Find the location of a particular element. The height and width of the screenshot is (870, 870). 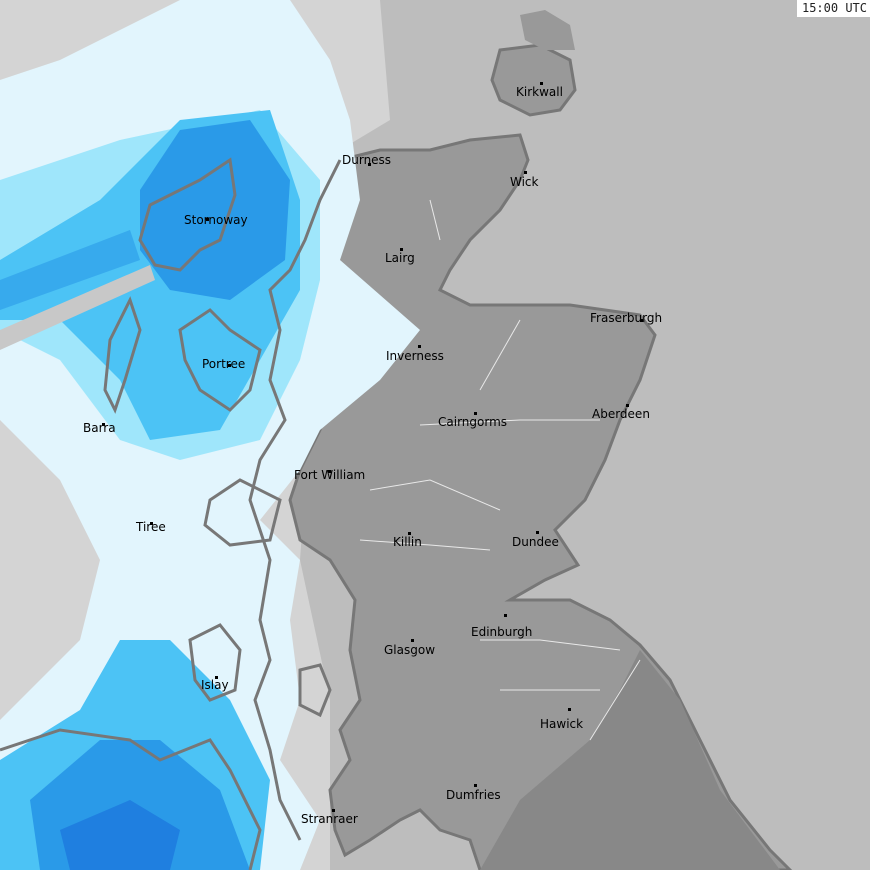

precip-heavy-streak is located at coordinates (70, 270).